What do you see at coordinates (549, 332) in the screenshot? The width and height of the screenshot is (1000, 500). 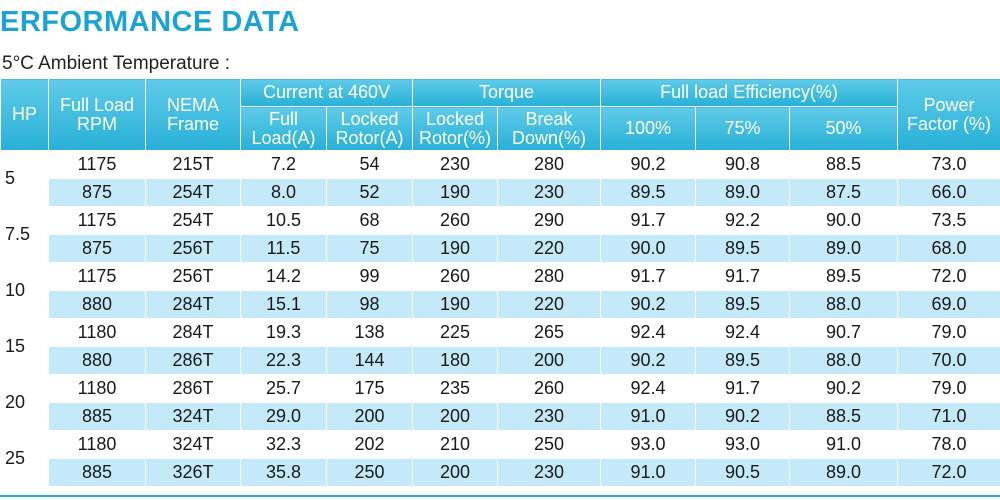 I see `table-cell: 265` at bounding box center [549, 332].